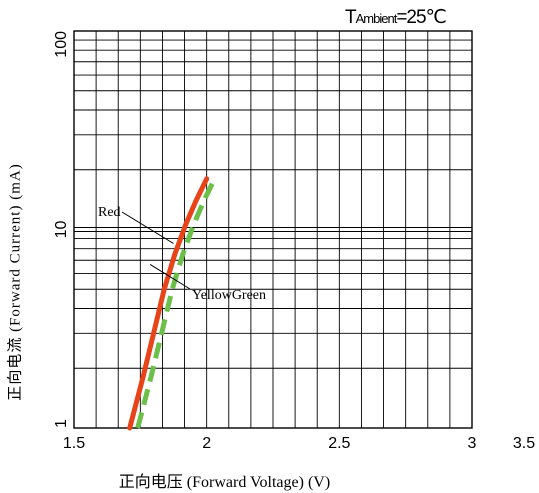 This screenshot has width=539, height=493. I want to click on y-tick-label: 1, so click(61, 423).